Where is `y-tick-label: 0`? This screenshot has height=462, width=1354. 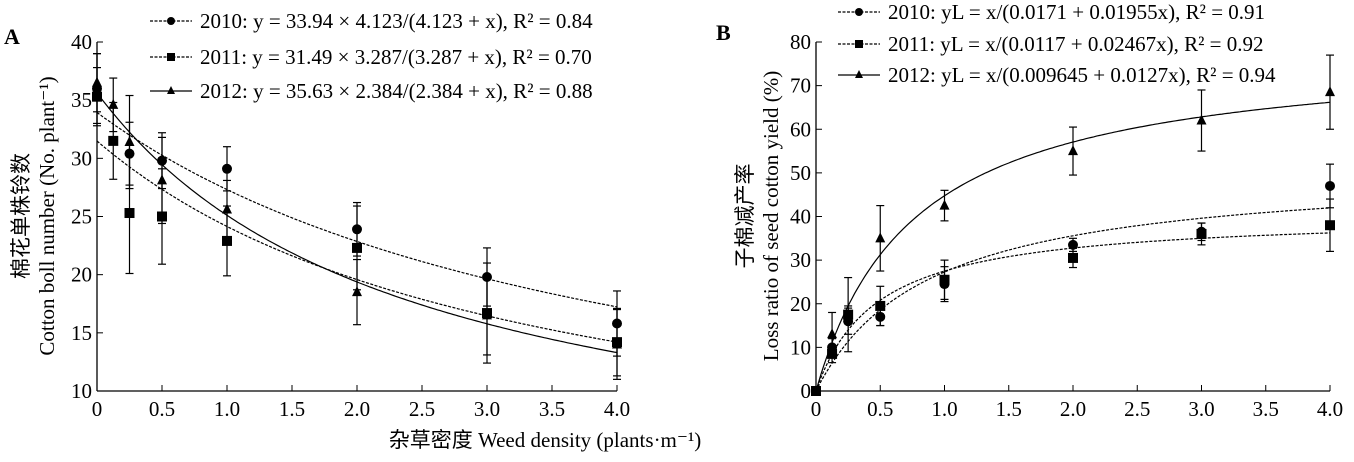
y-tick-label: 0 is located at coordinates (806, 391).